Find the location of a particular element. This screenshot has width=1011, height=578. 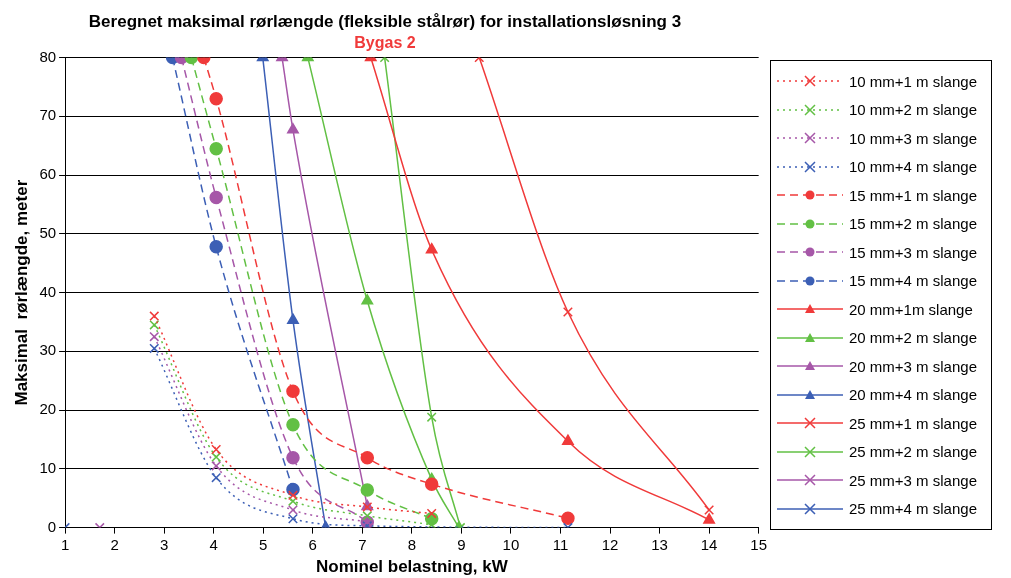

legend-label: 15 mm+4 m slange is located at coordinates (913, 281).